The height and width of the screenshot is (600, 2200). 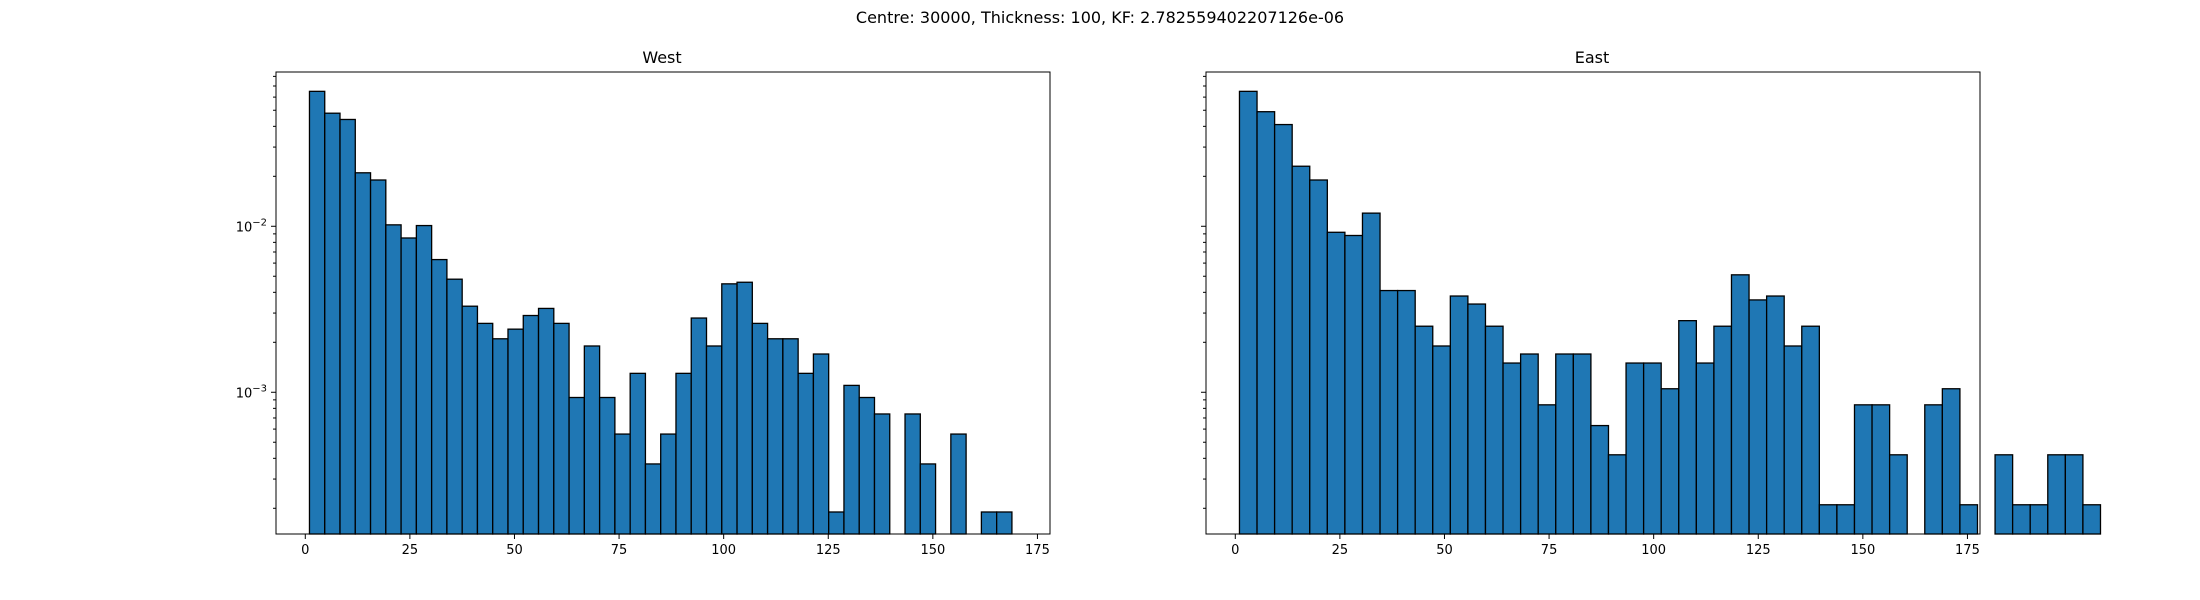 I want to click on east-x-tick-label: 75, so click(x=1549, y=550).